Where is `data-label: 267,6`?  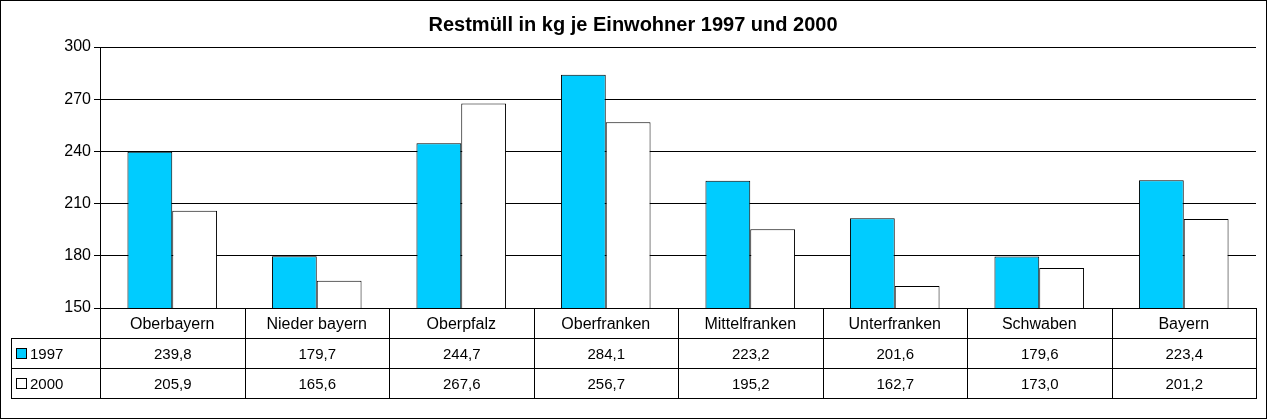
data-label: 267,6 is located at coordinates (461, 383).